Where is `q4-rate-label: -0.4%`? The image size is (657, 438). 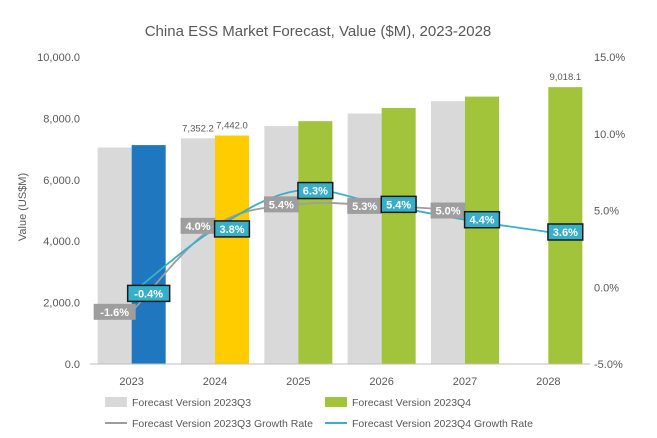
q4-rate-label: -0.4% is located at coordinates (148, 293).